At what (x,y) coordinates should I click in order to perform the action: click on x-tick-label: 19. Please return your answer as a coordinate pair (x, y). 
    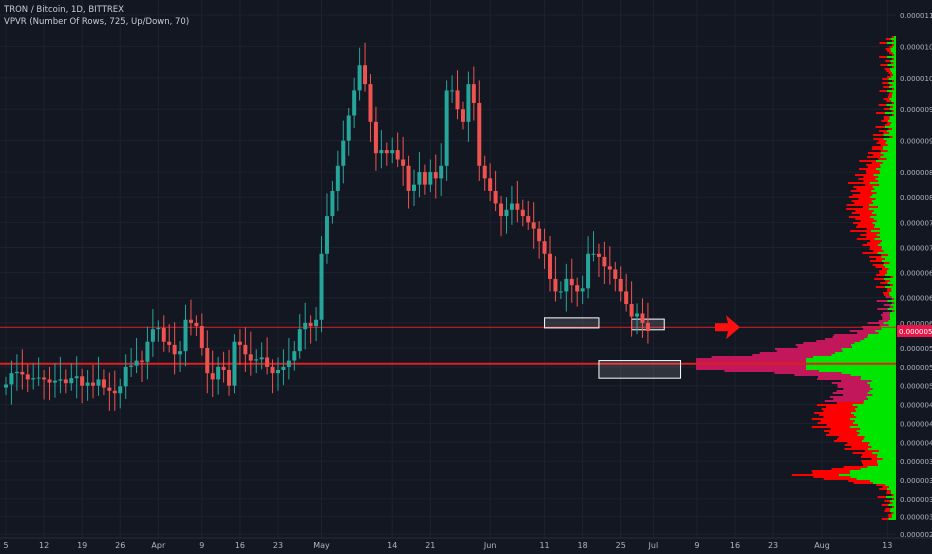
    Looking at the image, I should click on (82, 545).